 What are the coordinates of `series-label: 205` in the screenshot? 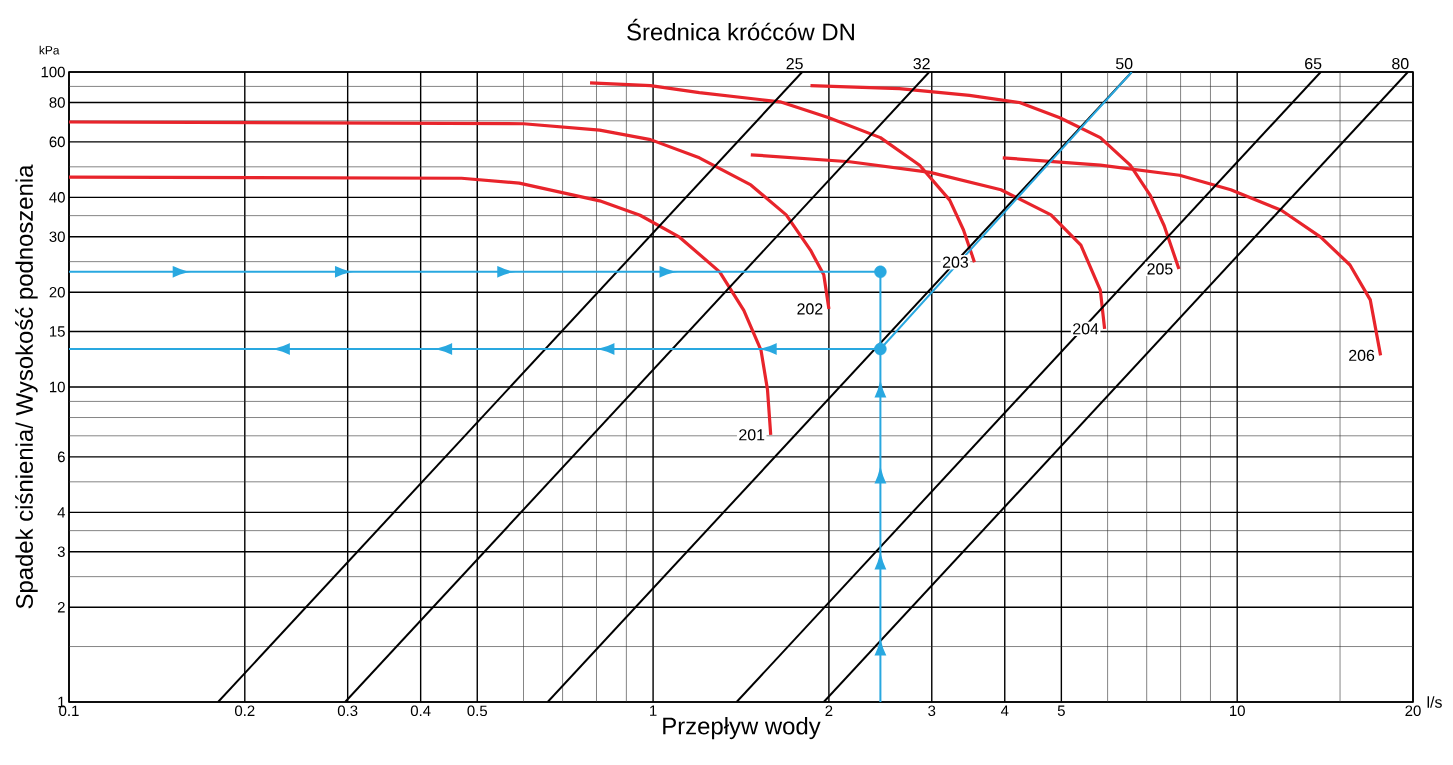 It's located at (1160, 269).